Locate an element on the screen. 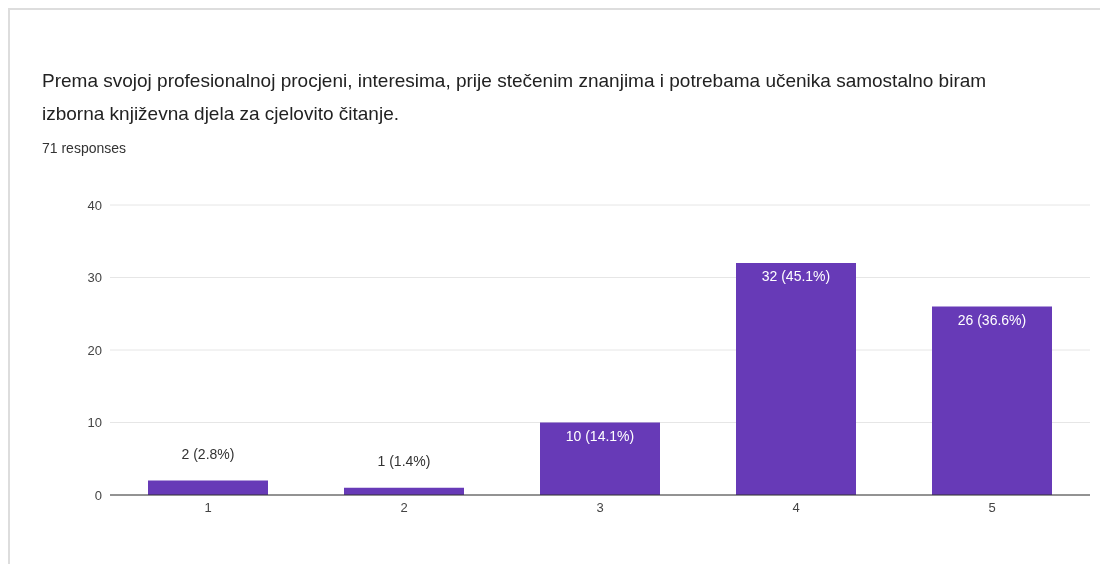  data-label: 10 (14.1%) is located at coordinates (600, 435).